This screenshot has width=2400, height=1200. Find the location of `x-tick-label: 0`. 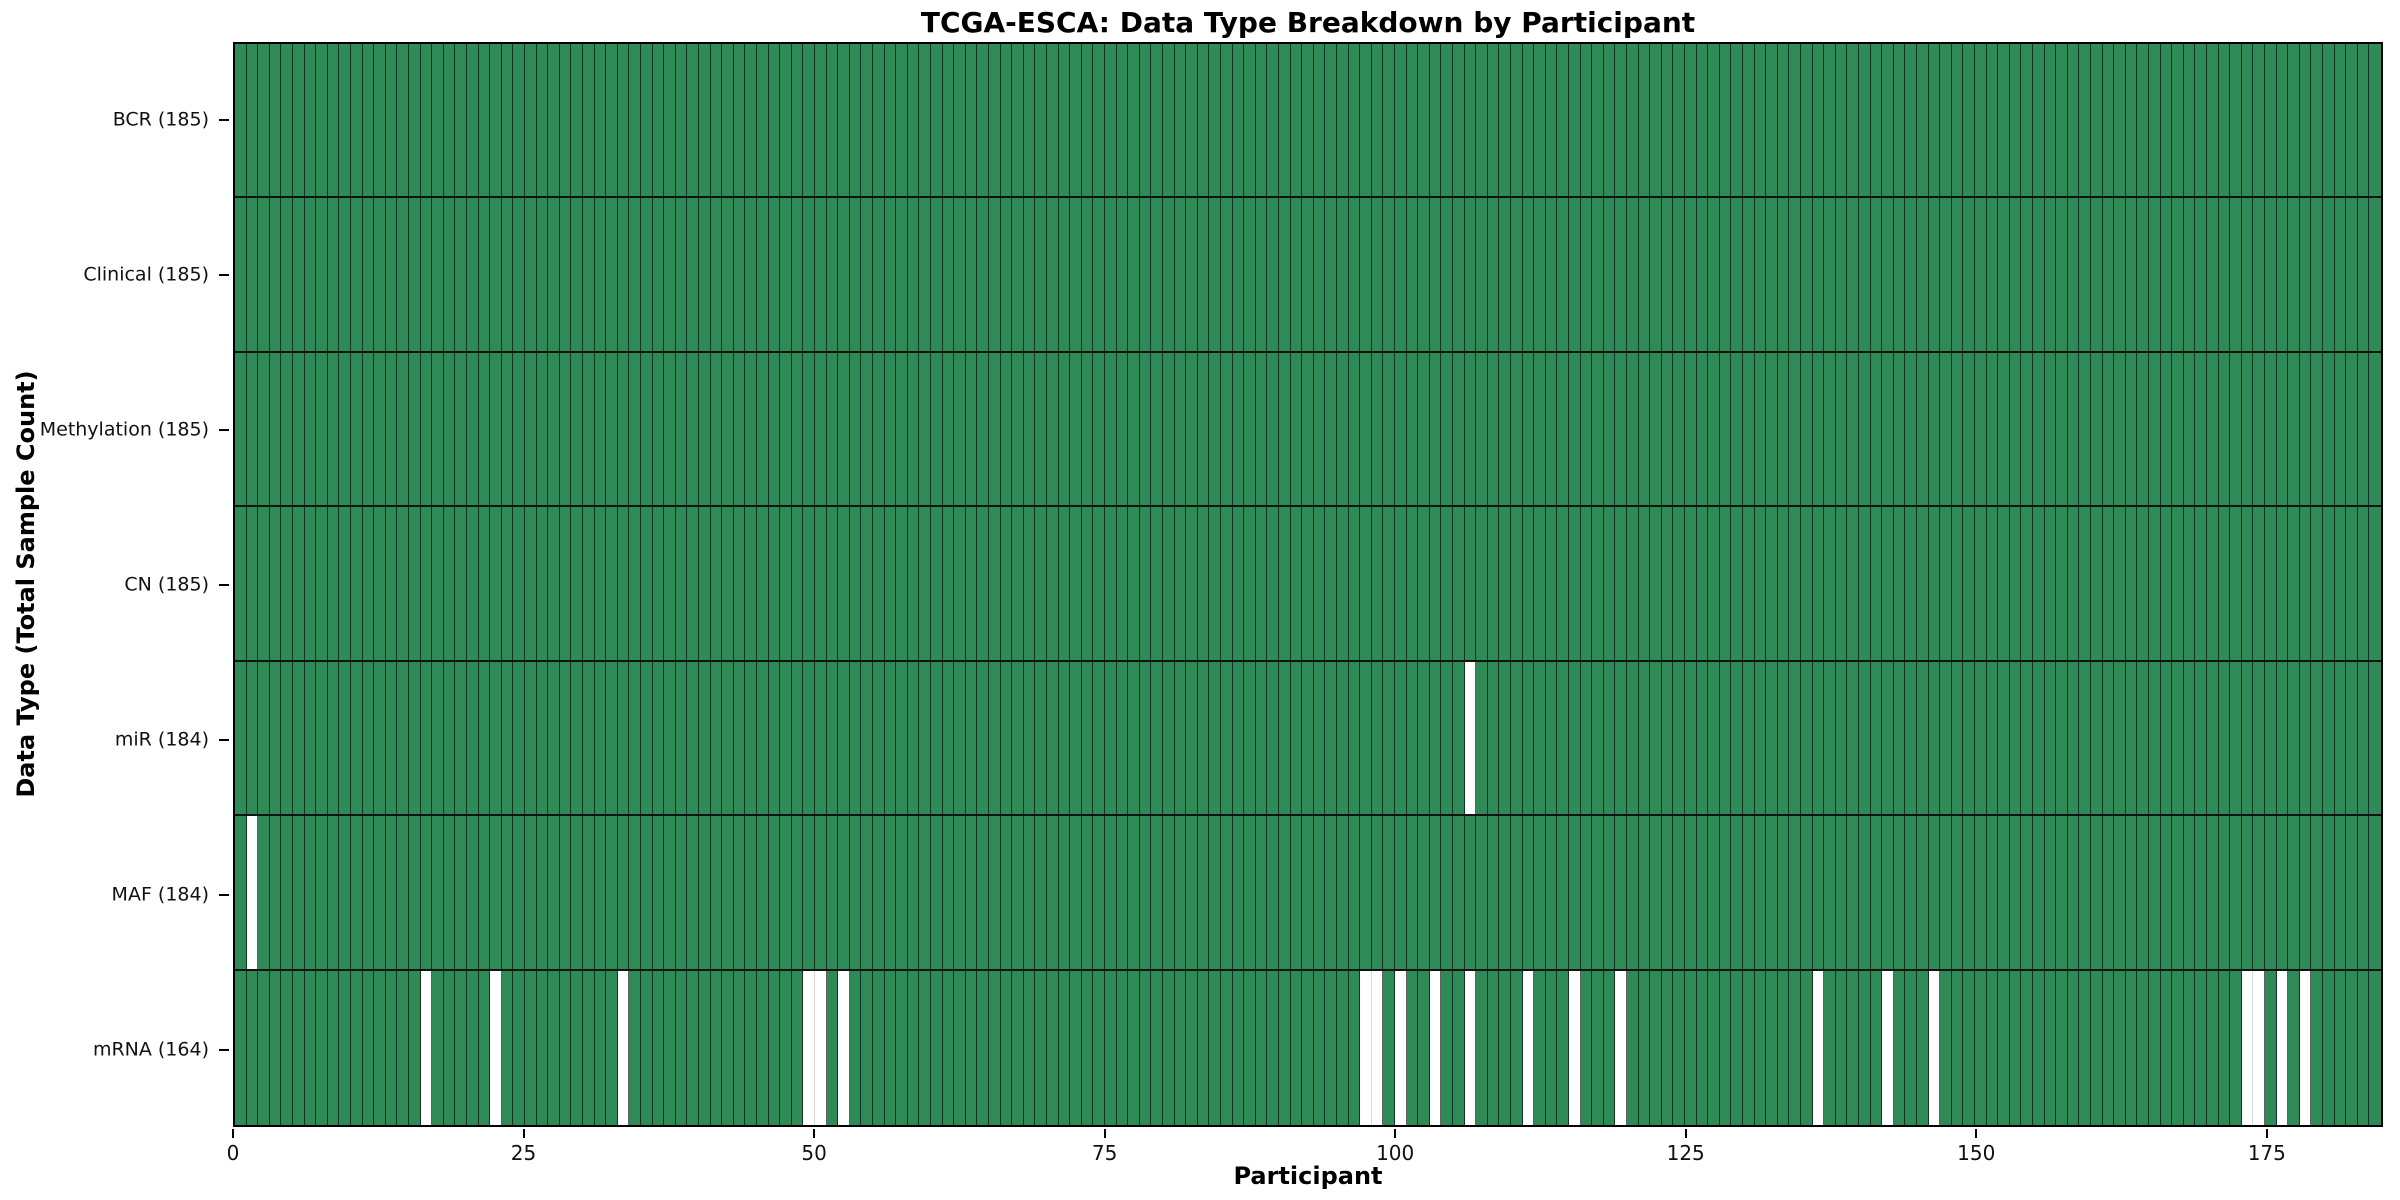

x-tick-label: 0 is located at coordinates (233, 1153).